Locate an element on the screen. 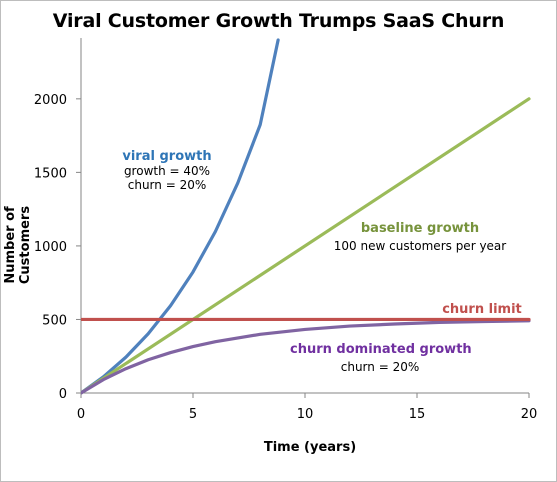 The image size is (557, 482). annotation-title: viral growth is located at coordinates (167, 156).